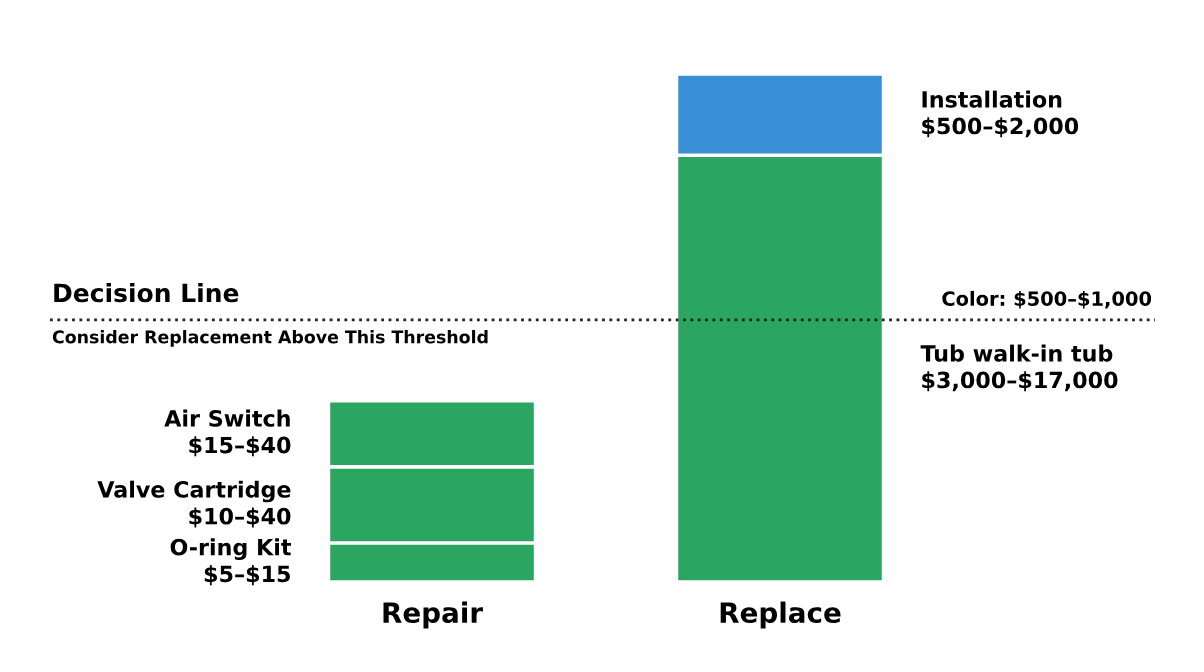  Describe the element at coordinates (780, 615) in the screenshot. I see `x-tick-label: Replace` at that location.